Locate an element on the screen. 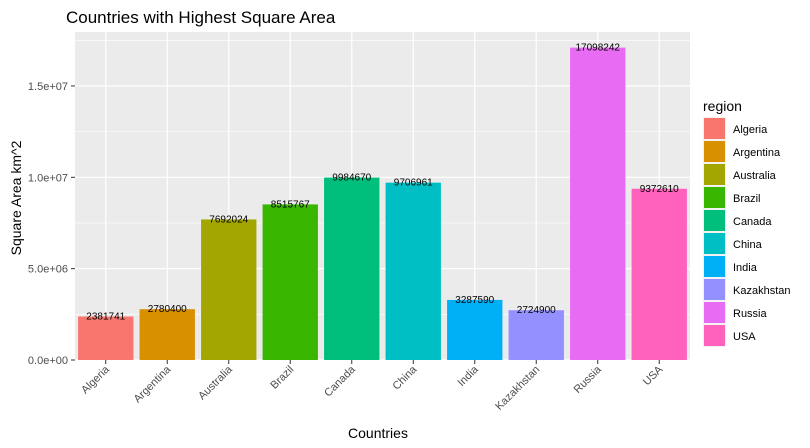 The width and height of the screenshot is (810, 448). legend-entry-label: Australia is located at coordinates (755, 176).